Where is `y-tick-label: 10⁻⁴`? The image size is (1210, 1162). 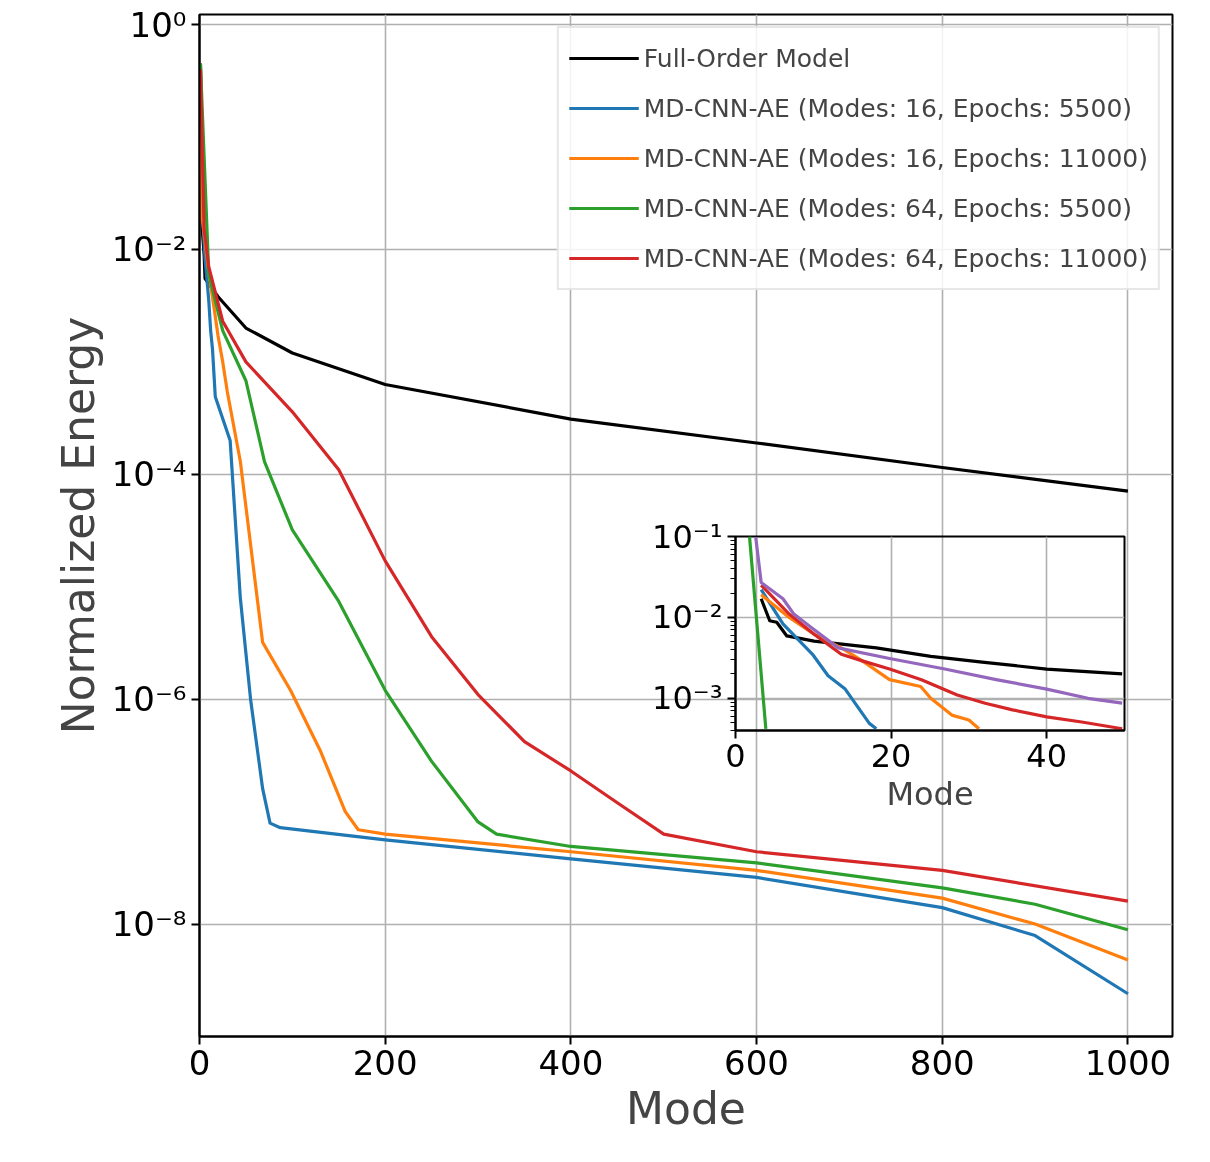 y-tick-label: 10⁻⁴ is located at coordinates (149, 474).